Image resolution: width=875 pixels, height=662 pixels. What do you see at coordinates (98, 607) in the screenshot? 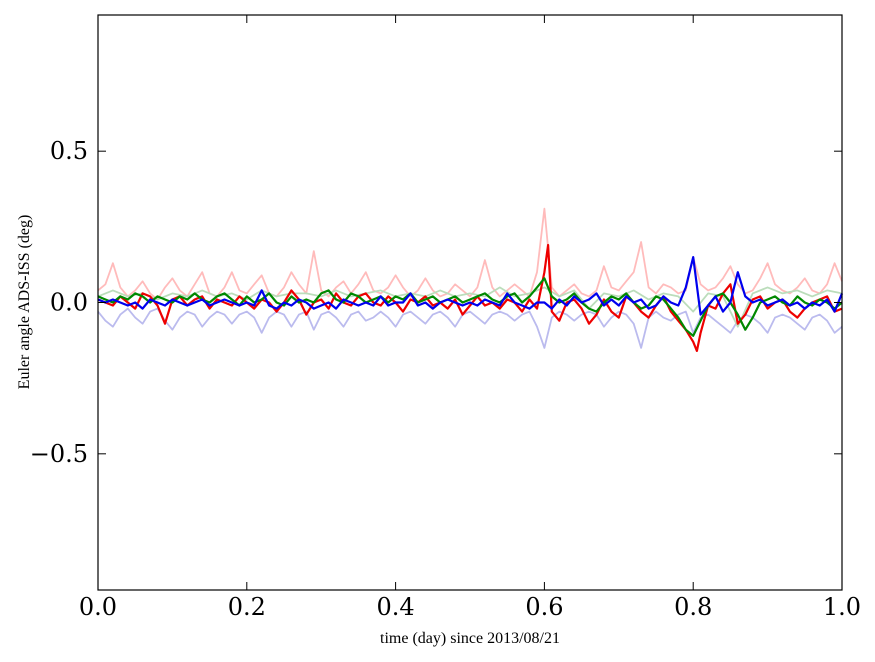
I see `x-tick-label: 0.0` at bounding box center [98, 607].